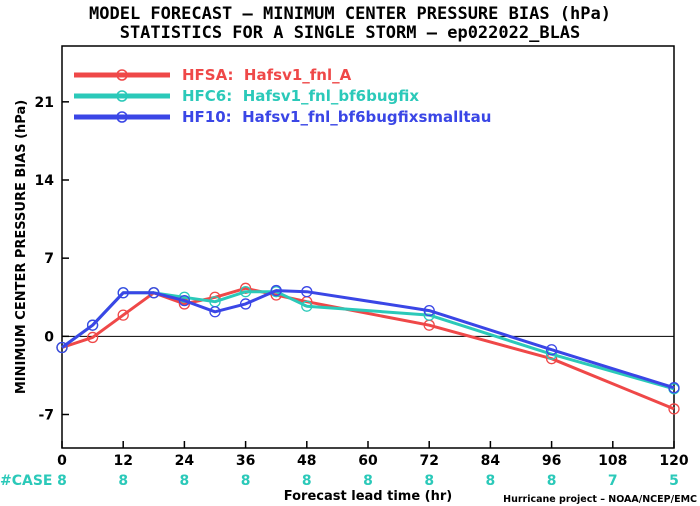 This screenshot has width=700, height=506. I want to click on y-tick-label: 0, so click(49, 337).